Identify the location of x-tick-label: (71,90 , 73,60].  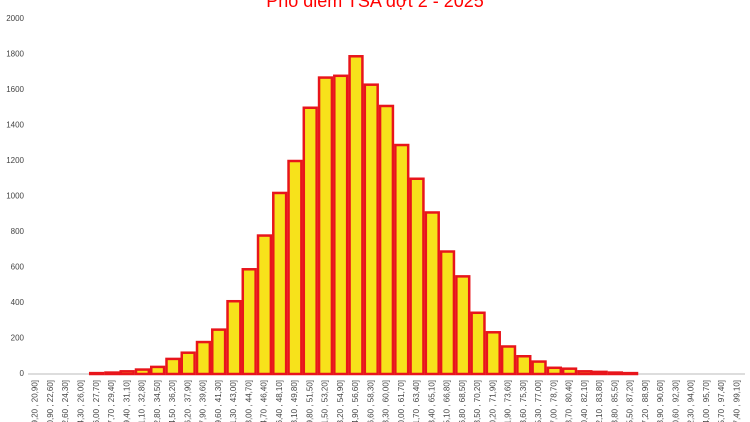
(508, 401).